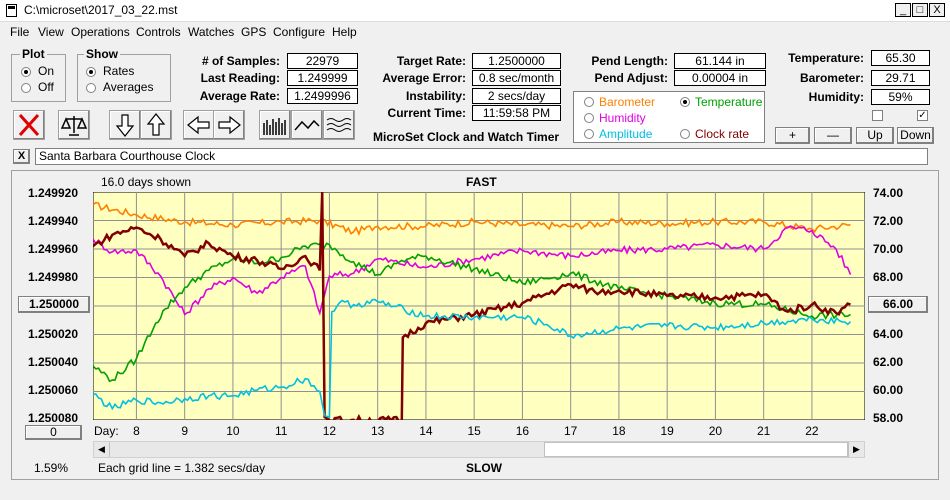 Image resolution: width=950 pixels, height=500 pixels. I want to click on x-tick-label: 22, so click(812, 431).